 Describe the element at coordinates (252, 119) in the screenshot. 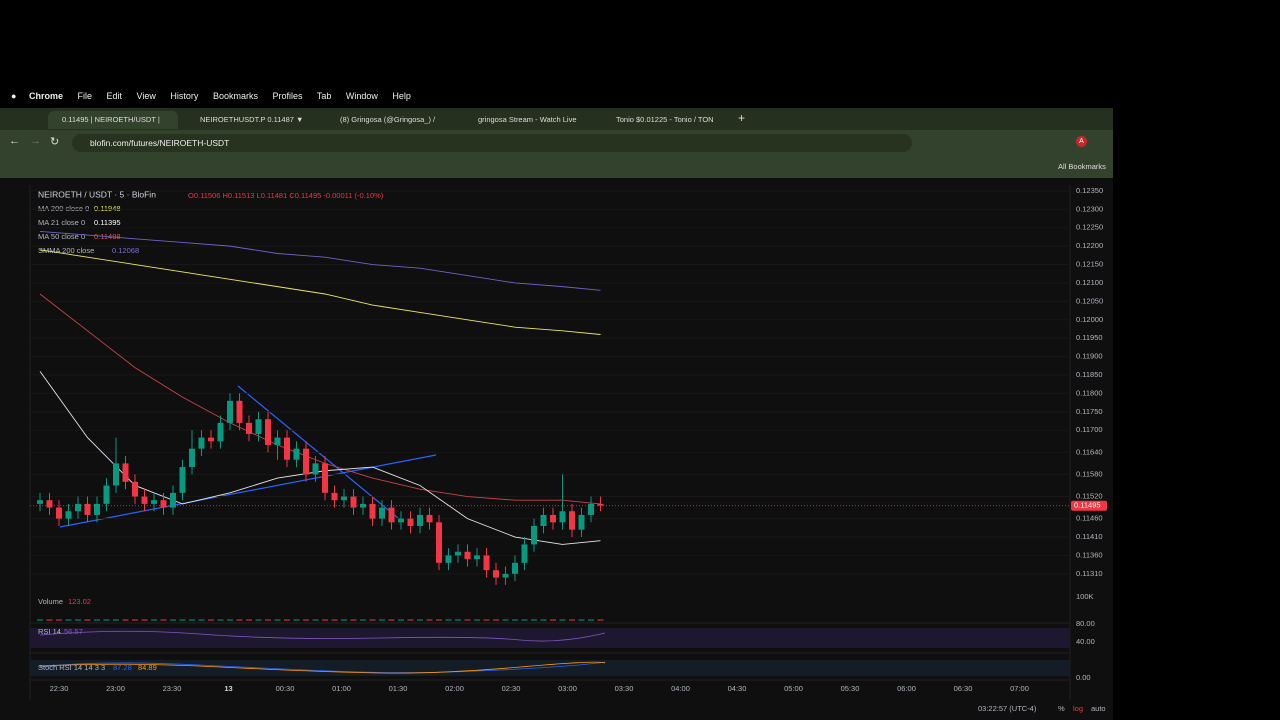

I see `tab: NEIROETHUSDT.P 0.11487 ▼` at that location.